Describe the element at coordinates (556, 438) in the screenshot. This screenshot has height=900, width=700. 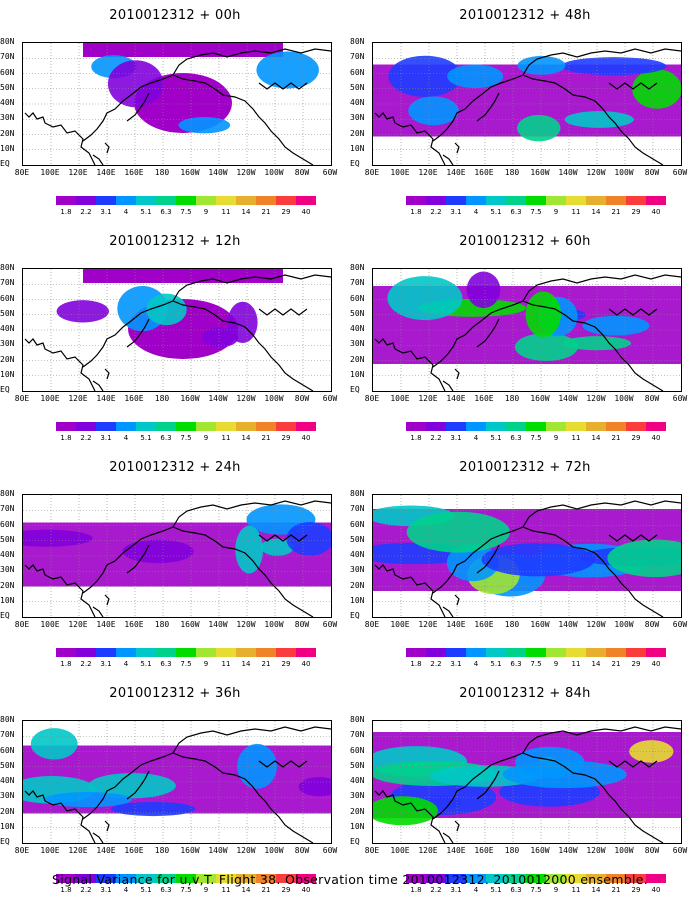
I see `colorbar-label: 9` at that location.